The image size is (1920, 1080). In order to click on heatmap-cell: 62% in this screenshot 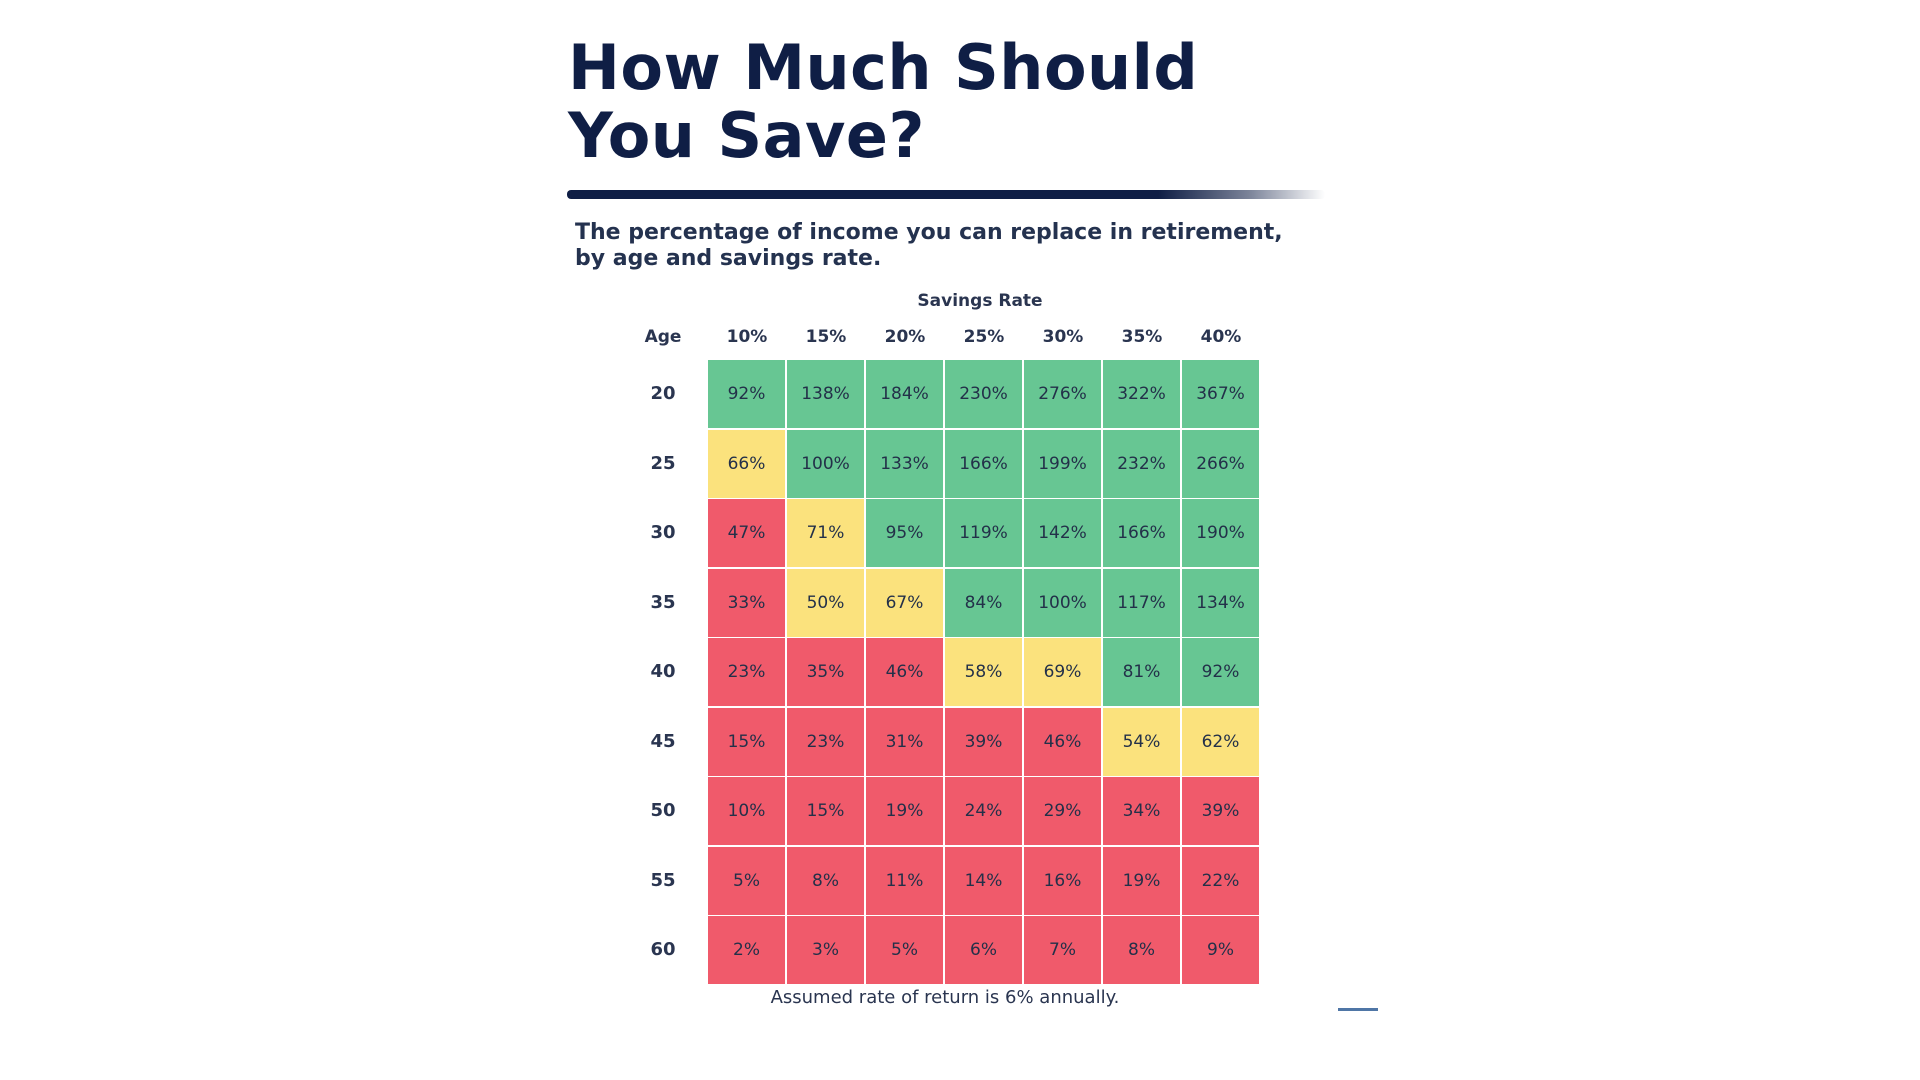, I will do `click(1220, 741)`.